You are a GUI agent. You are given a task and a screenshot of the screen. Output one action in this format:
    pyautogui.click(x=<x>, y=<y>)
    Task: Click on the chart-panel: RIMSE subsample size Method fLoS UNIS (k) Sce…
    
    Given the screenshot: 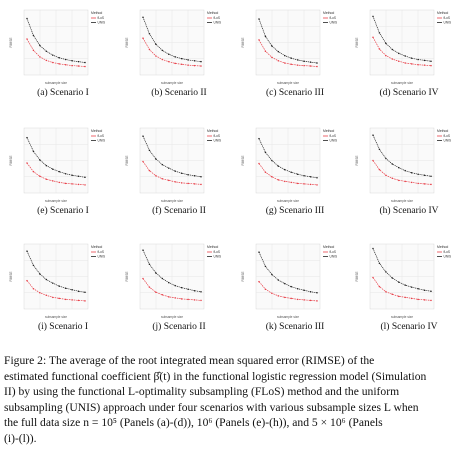 What is the action you would take?
    pyautogui.click(x=295, y=285)
    